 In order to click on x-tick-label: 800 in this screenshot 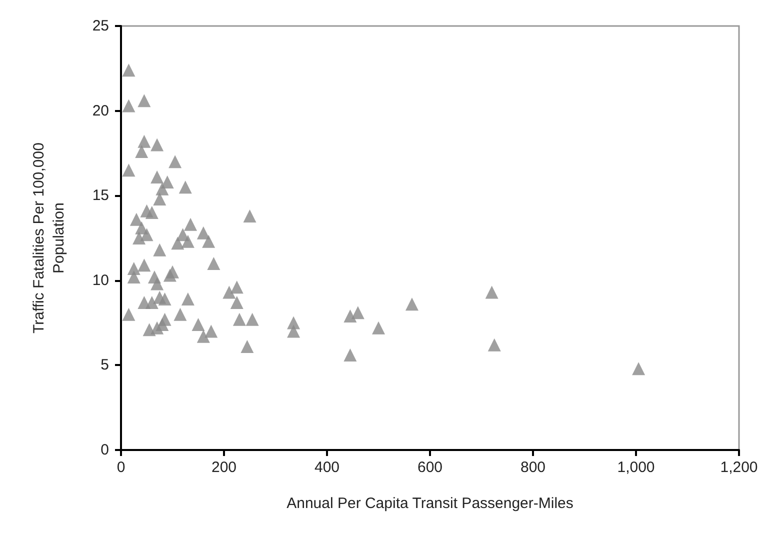, I will do `click(533, 467)`.